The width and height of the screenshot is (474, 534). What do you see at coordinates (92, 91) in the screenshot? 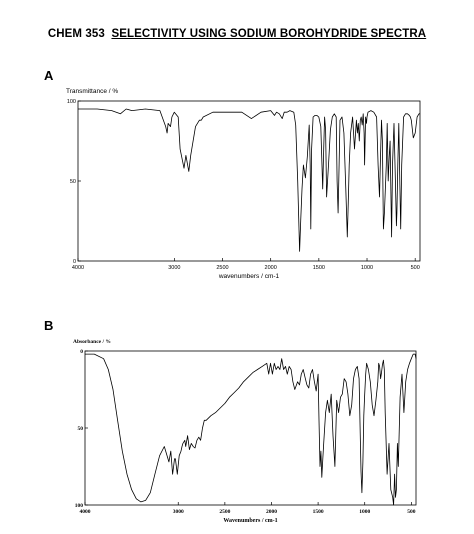
I see `y-axis-label: Transmittance / %` at bounding box center [92, 91].